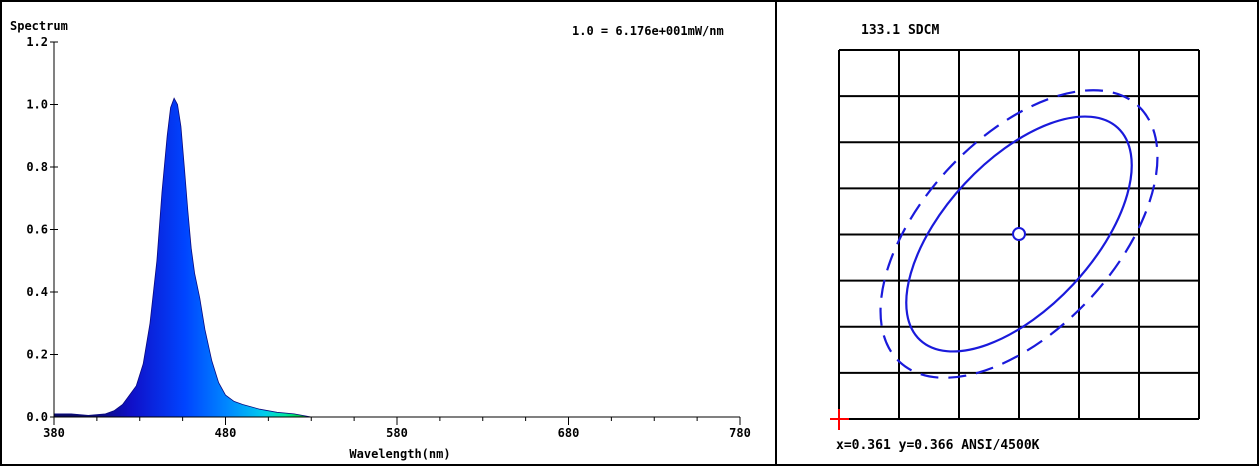  I want to click on y-tick-label: 0.4, so click(37, 292).